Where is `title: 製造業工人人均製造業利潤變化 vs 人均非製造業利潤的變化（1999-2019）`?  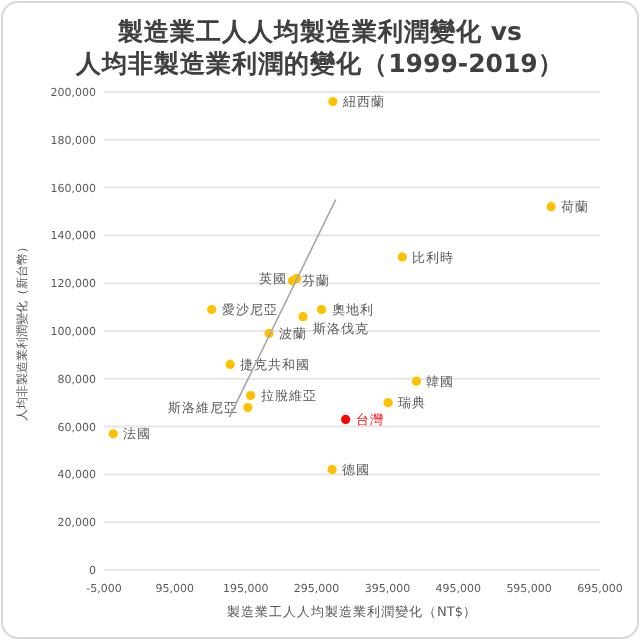
title: 製造業工人人均製造業利潤變化 vs 人均非製造業利潤的變化（1999-2019） is located at coordinates (320, 47).